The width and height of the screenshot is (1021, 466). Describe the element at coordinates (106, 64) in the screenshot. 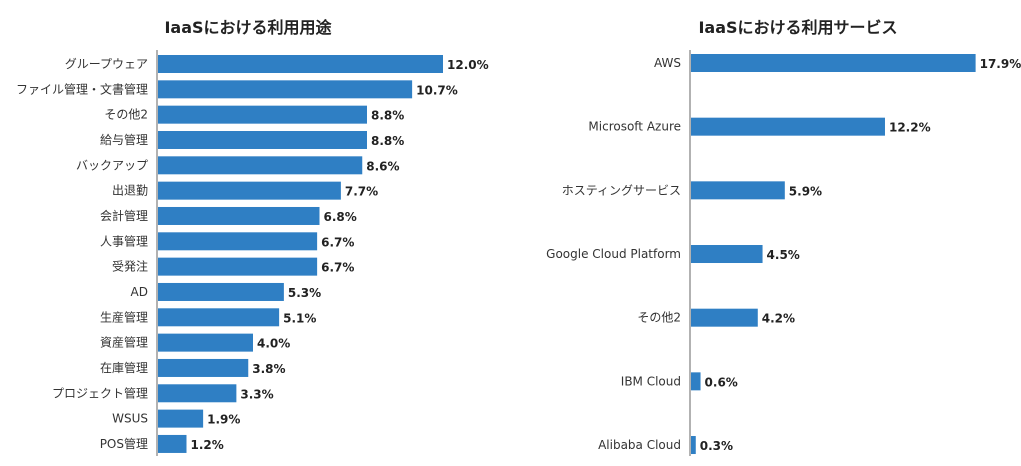

I see `left-category-label: グループウェア` at that location.